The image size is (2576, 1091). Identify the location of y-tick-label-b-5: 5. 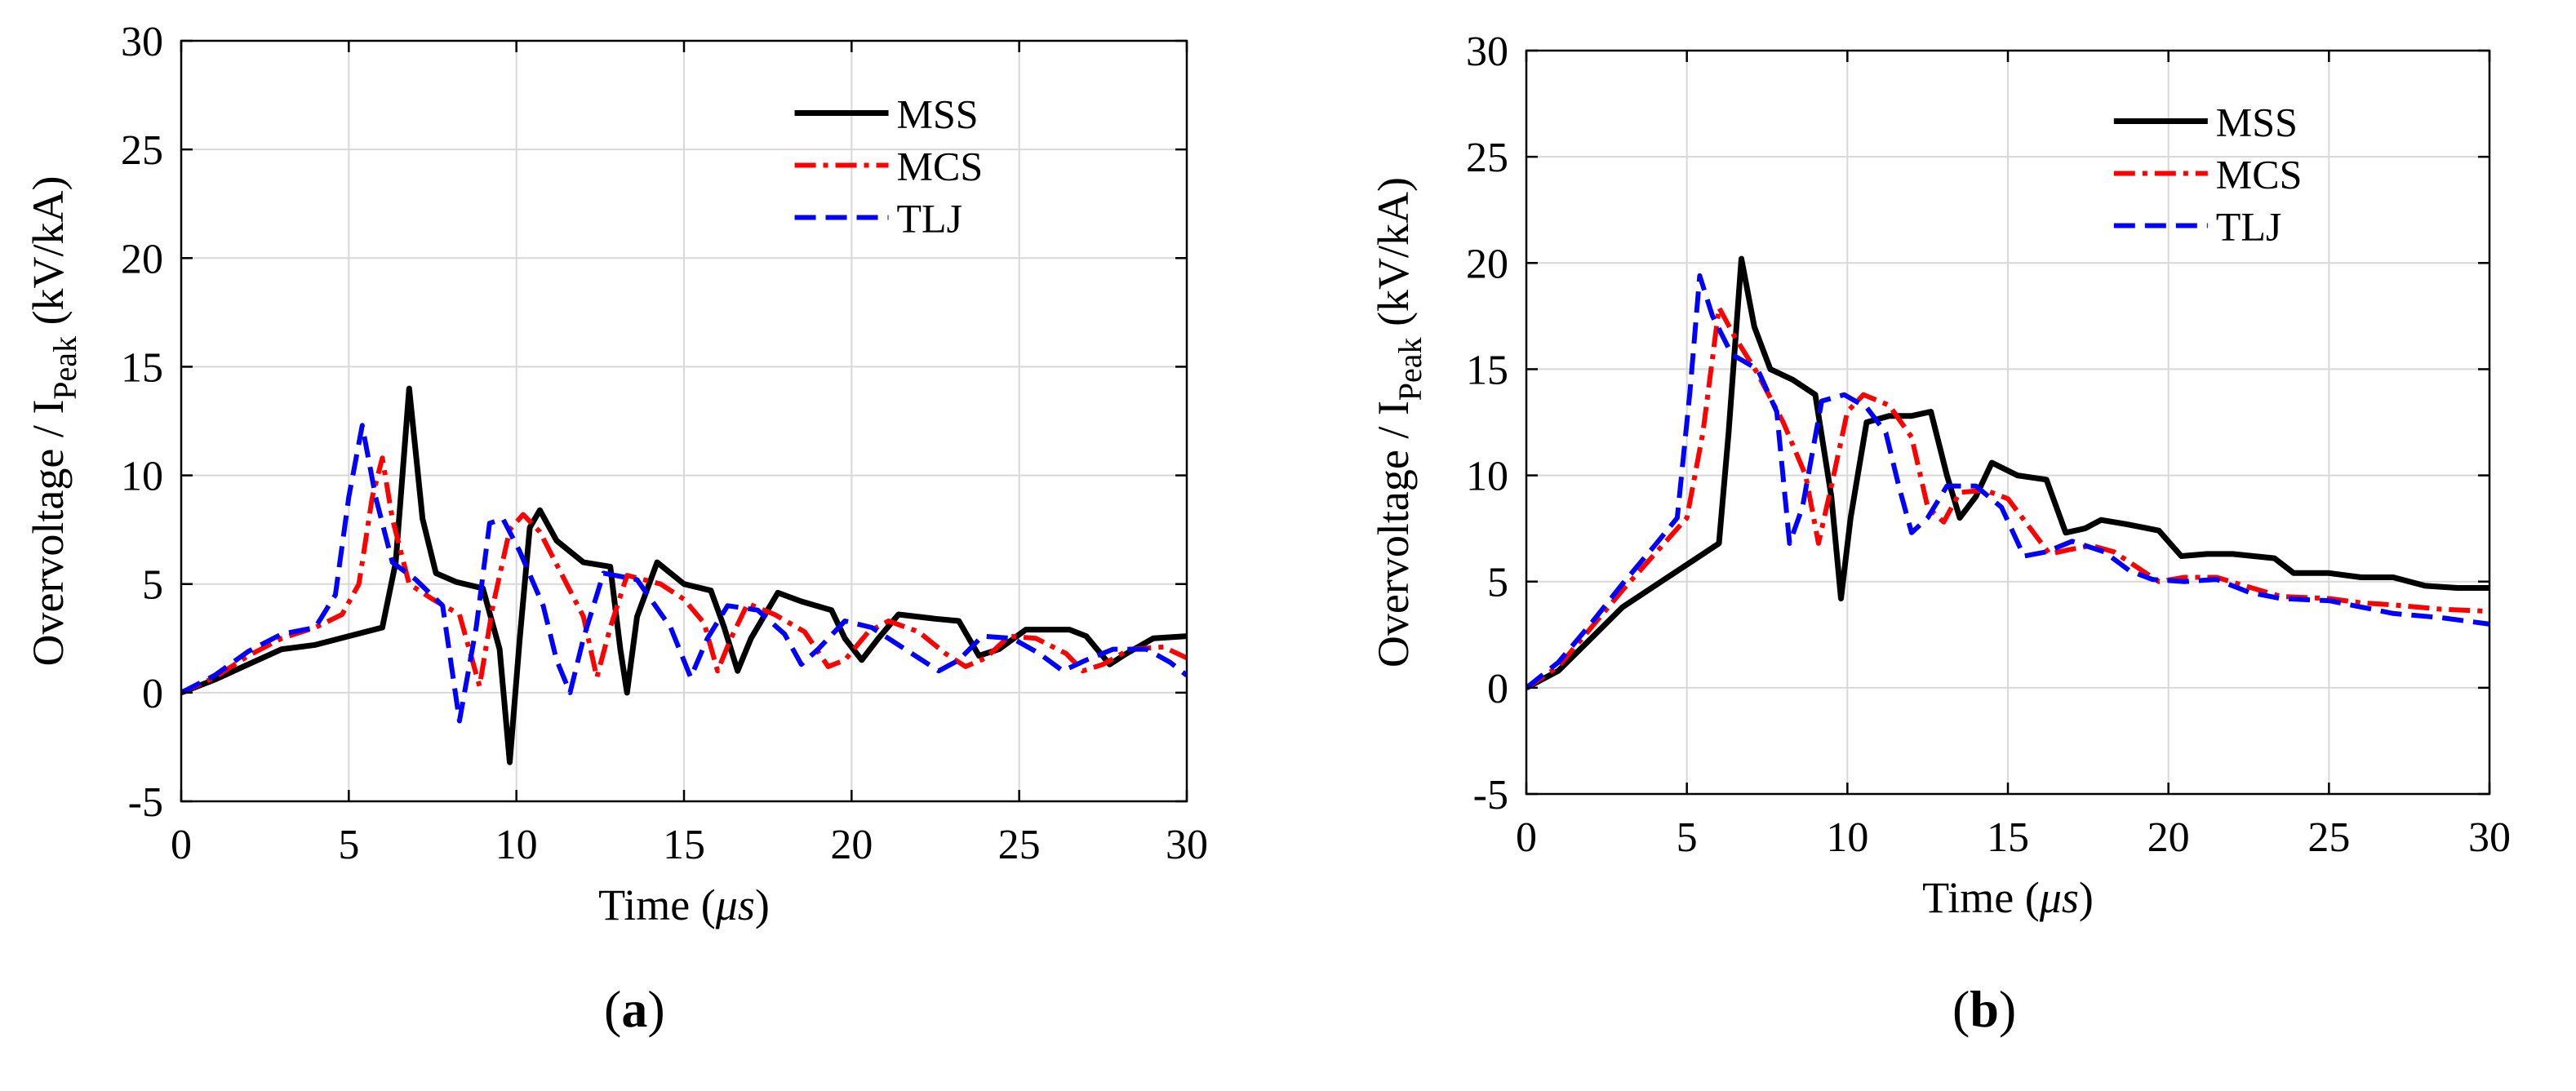
(1497, 583).